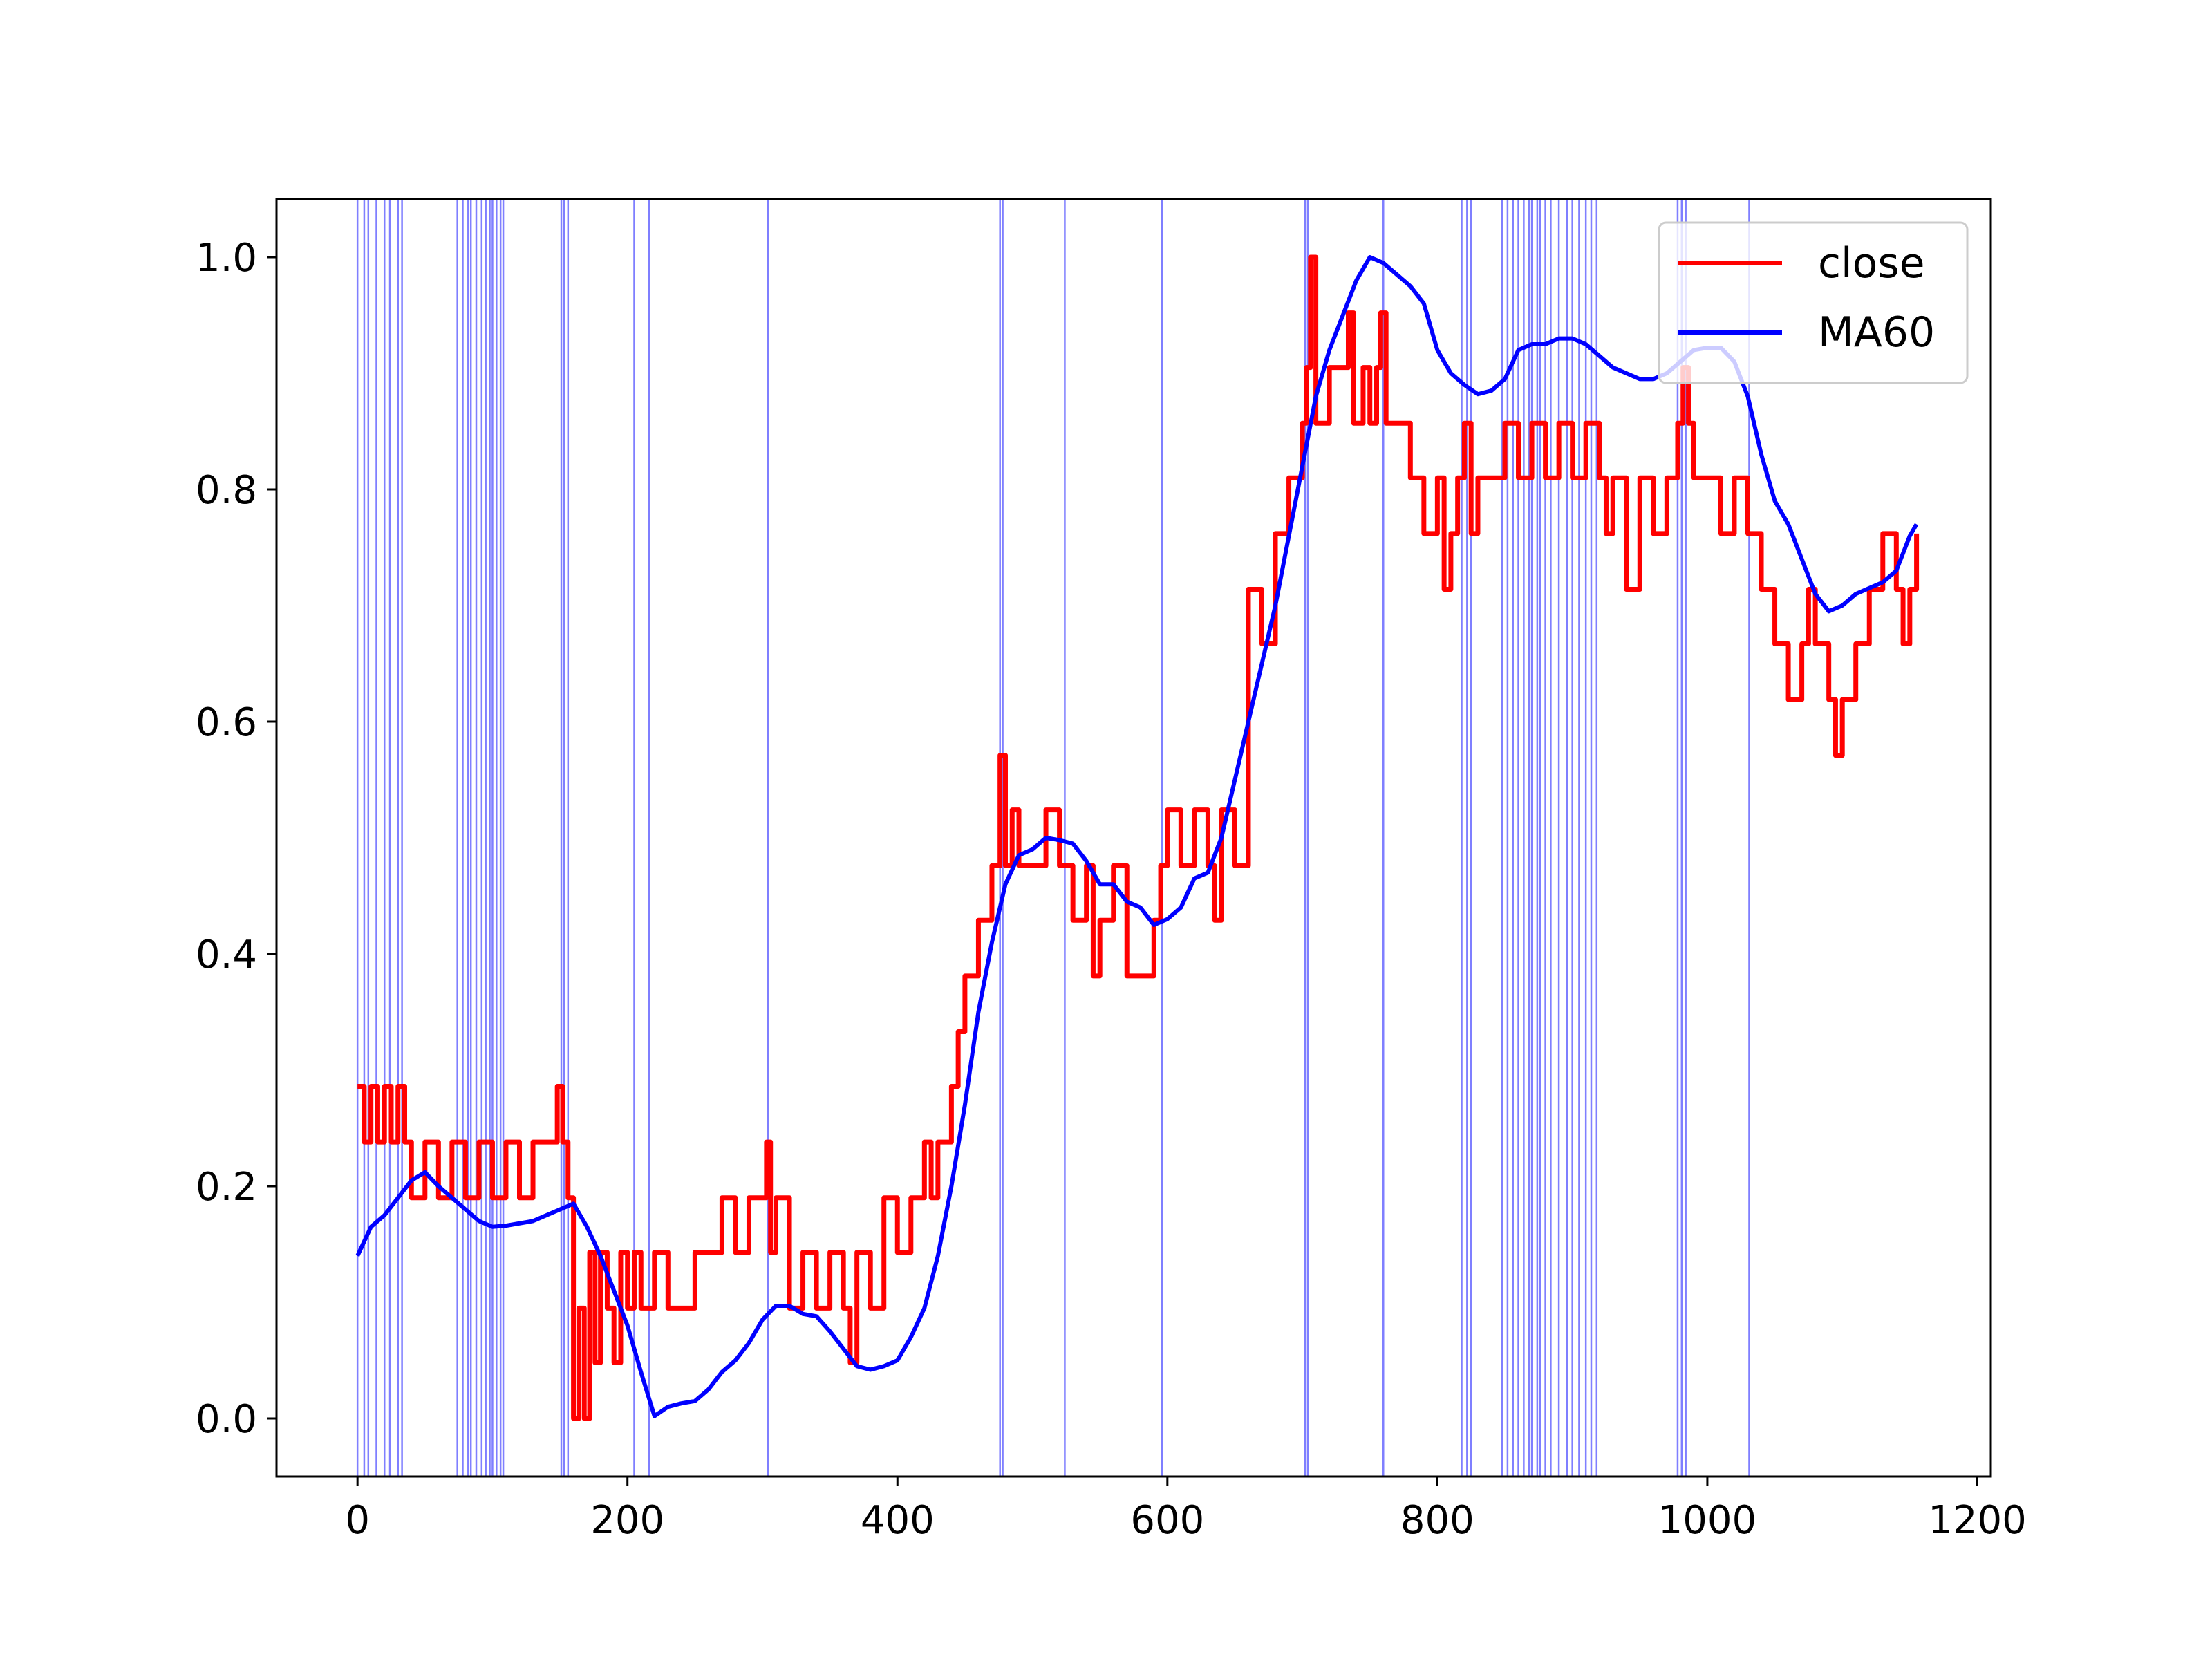 This screenshot has height=1659, width=2212. What do you see at coordinates (1813, 303) in the screenshot?
I see `legend: close MA60` at bounding box center [1813, 303].